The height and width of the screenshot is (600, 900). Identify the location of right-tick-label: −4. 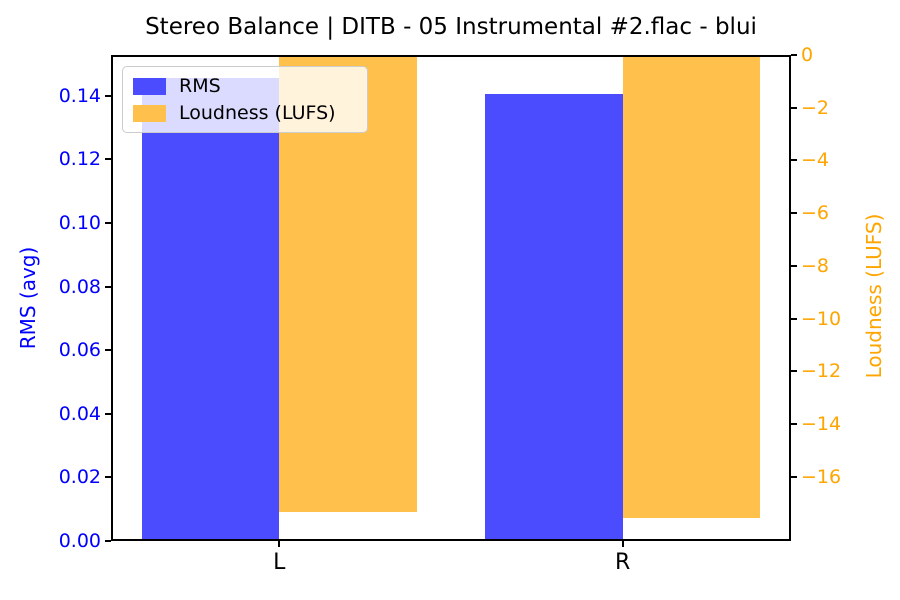
(815, 160).